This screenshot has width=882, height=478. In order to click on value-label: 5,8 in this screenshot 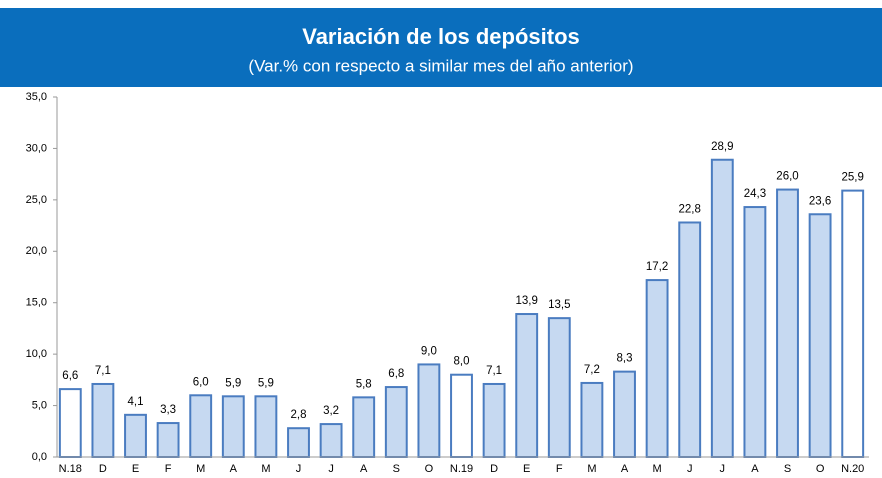, I will do `click(364, 384)`.